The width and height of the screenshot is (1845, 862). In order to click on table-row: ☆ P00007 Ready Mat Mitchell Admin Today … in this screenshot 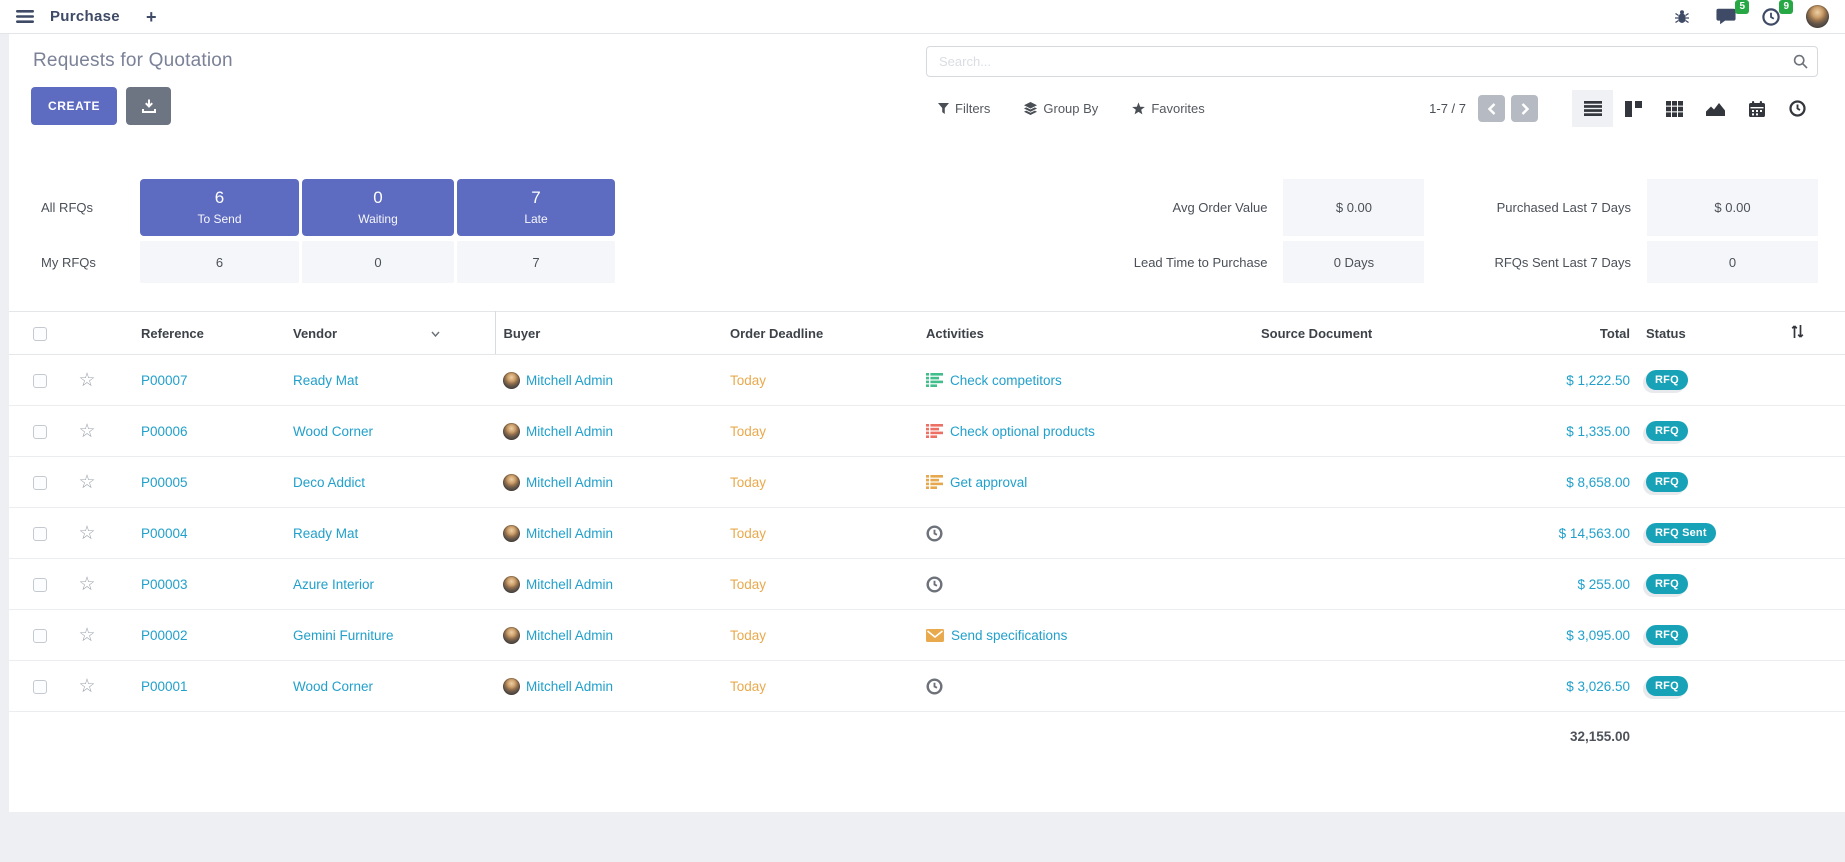, I will do `click(927, 380)`.